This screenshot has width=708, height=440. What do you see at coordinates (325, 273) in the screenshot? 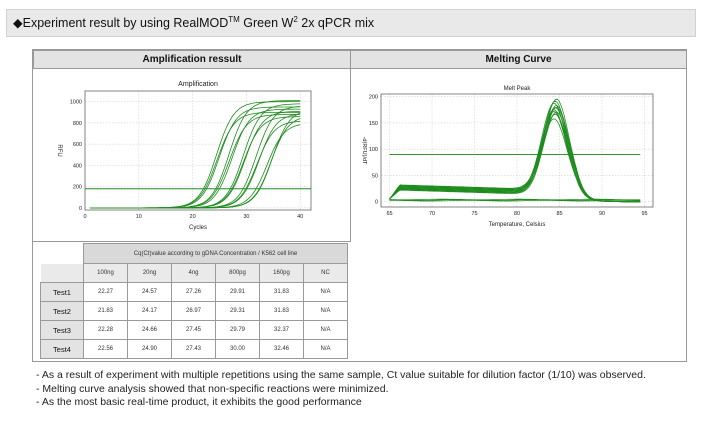
I see `column-header: NC` at bounding box center [325, 273].